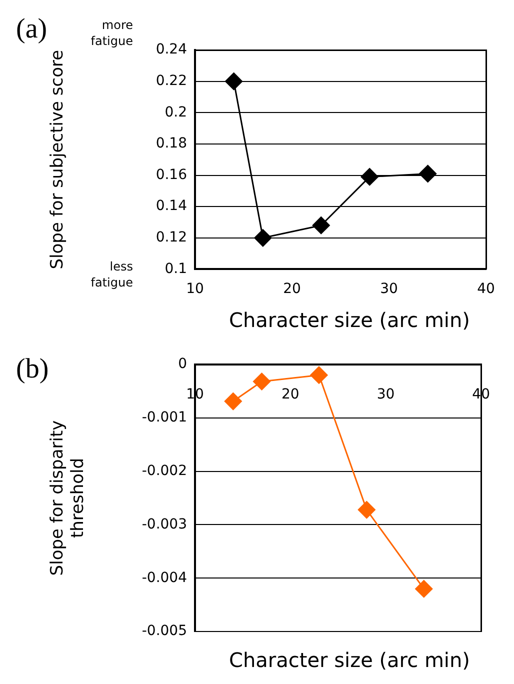 The width and height of the screenshot is (514, 684). Describe the element at coordinates (68, 498) in the screenshot. I see `y-axis-title: Slope for disparity threshold` at that location.